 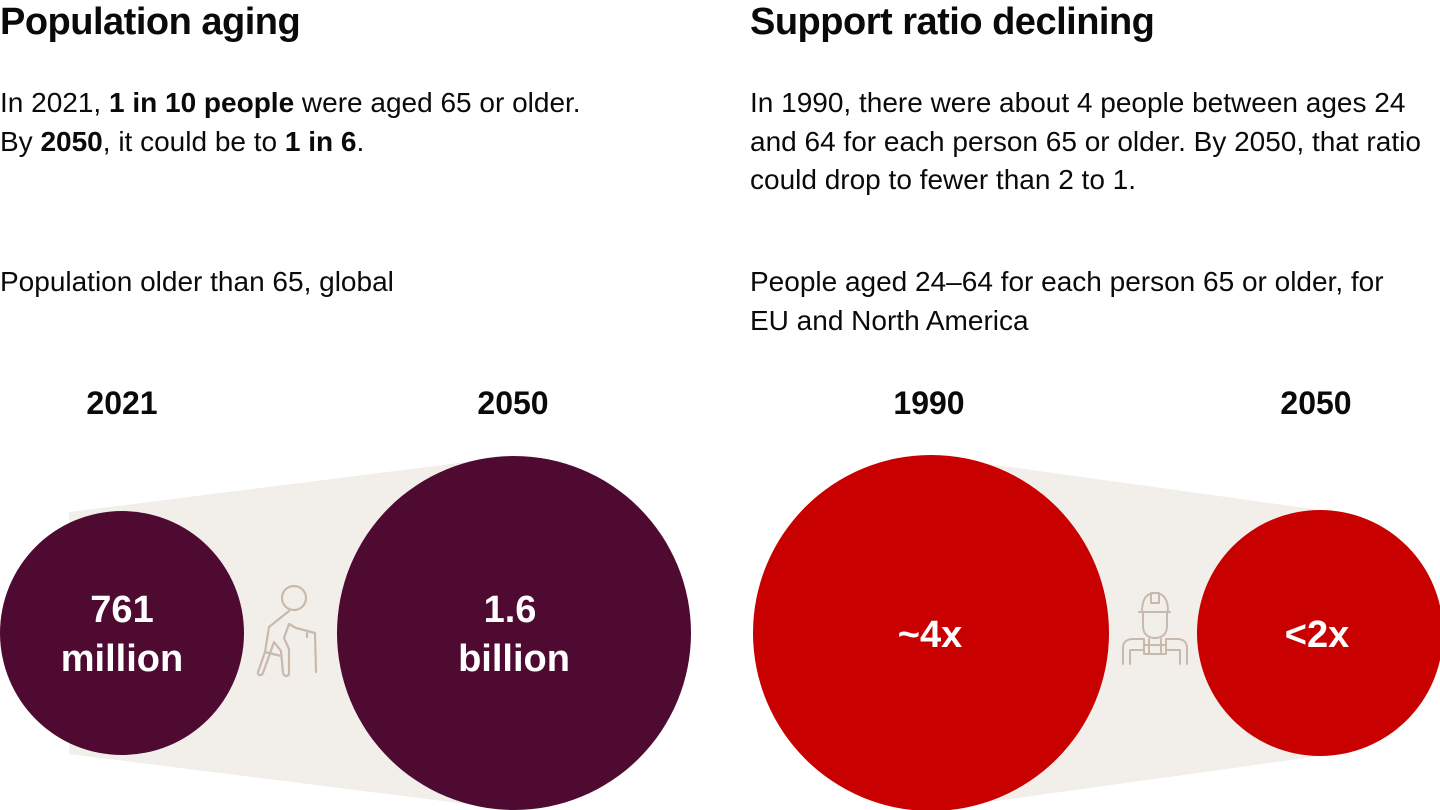 What do you see at coordinates (514, 659) in the screenshot?
I see `bubble-label-2050-unit: billion` at bounding box center [514, 659].